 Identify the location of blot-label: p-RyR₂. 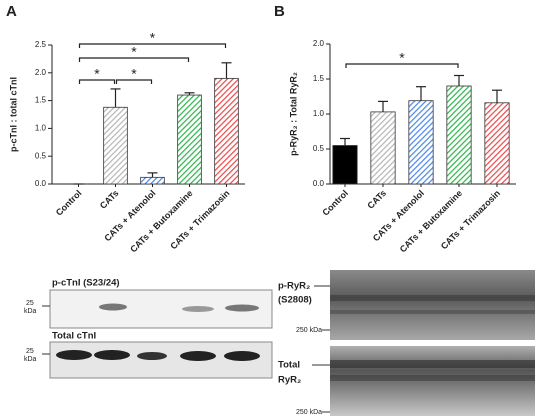
(294, 286).